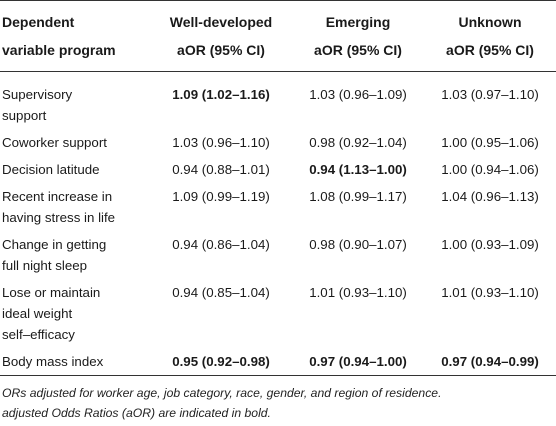 The image size is (556, 426). Describe the element at coordinates (490, 142) in the screenshot. I see `value-cell: 1.00 (0.95–1.06)` at that location.